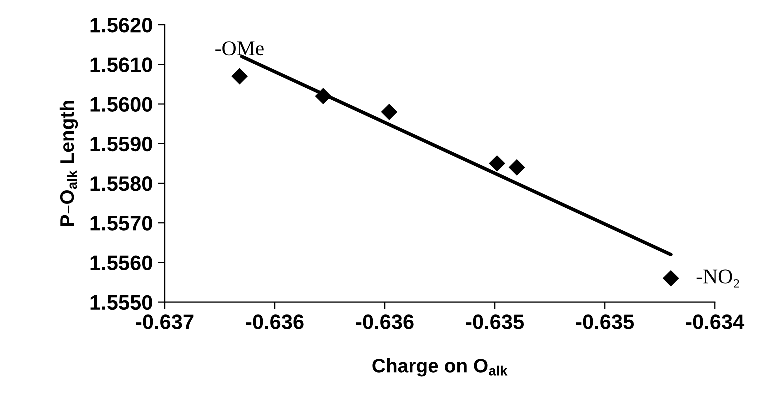  What do you see at coordinates (121, 65) in the screenshot?
I see `y-tick-label: 1.5610` at bounding box center [121, 65].